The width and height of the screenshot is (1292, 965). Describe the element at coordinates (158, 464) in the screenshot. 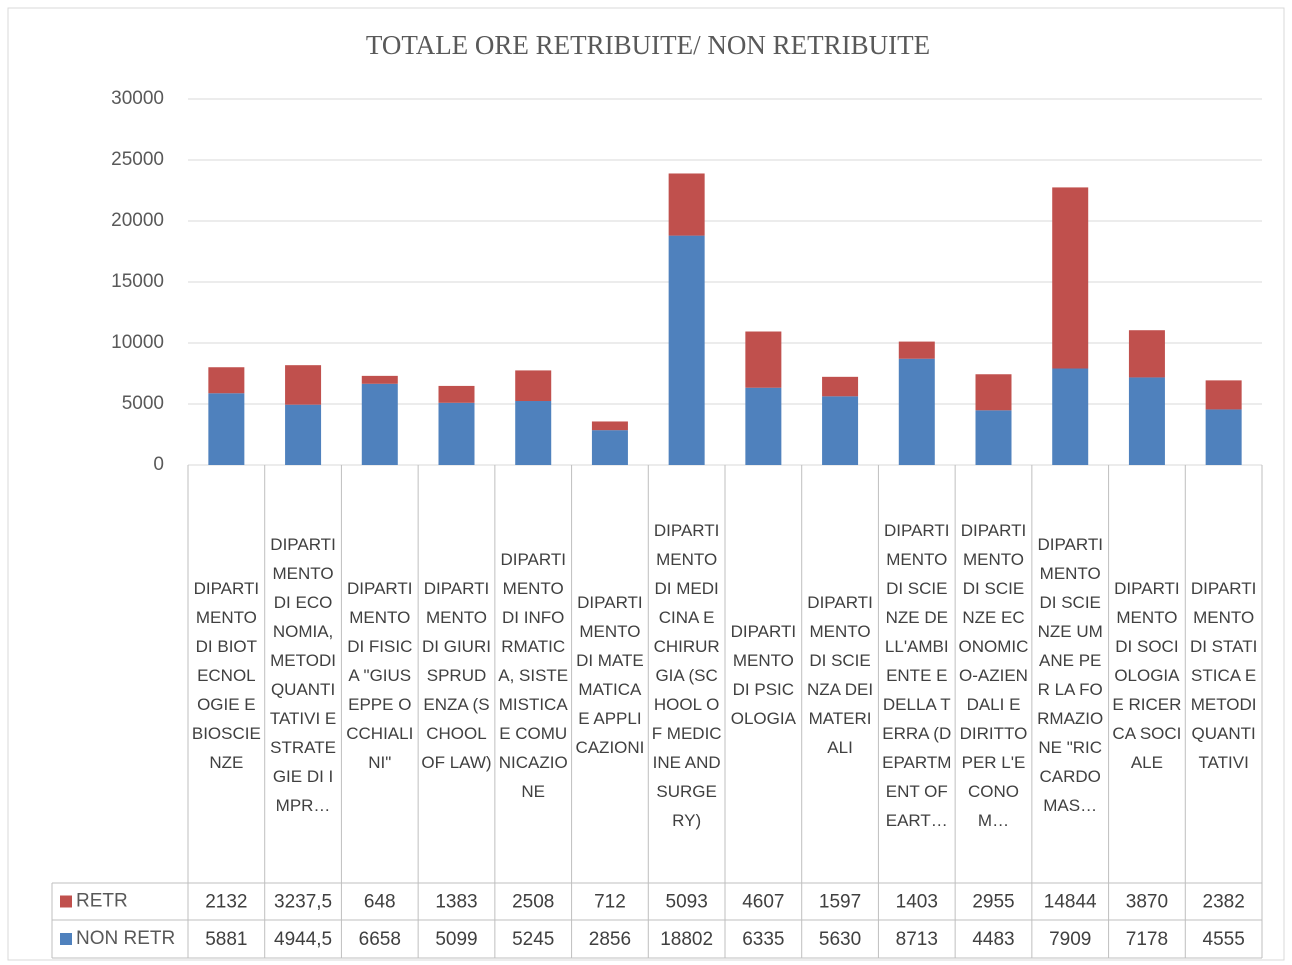

I see `y-tick-label: 0` at that location.